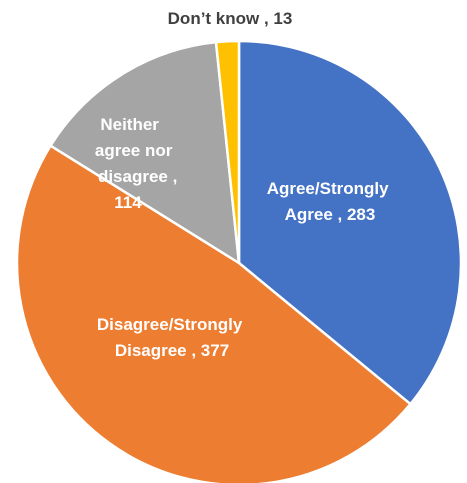  Describe the element at coordinates (330, 214) in the screenshot. I see `data-label-agree-line-2: Agree , 283` at that location.